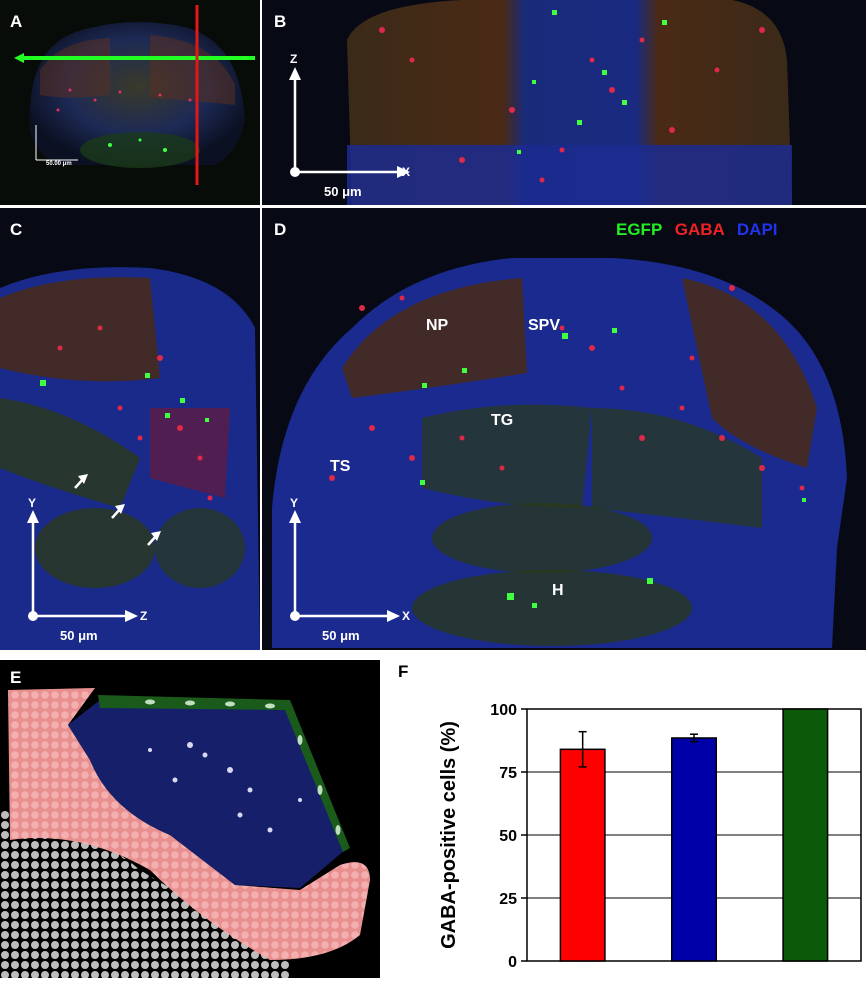 Image resolution: width=866 pixels, height=981 pixels. What do you see at coordinates (294, 59) in the screenshot?
I see `panel-b-axis-v: Z` at bounding box center [294, 59].